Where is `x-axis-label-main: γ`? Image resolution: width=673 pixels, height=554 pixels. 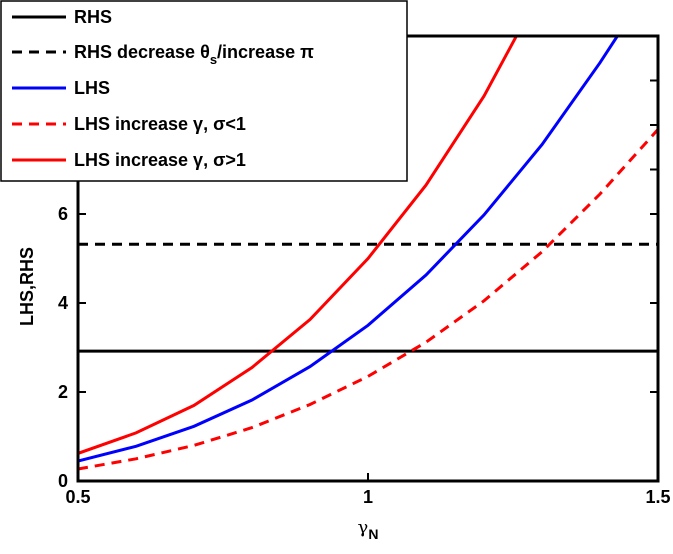
x-axis-label-main: γ is located at coordinates (363, 527).